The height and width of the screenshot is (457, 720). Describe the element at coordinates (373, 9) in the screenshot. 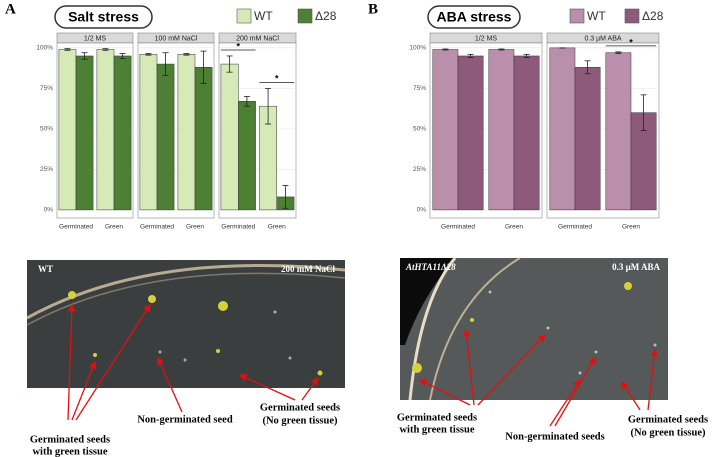

I see `panel-label: B` at that location.